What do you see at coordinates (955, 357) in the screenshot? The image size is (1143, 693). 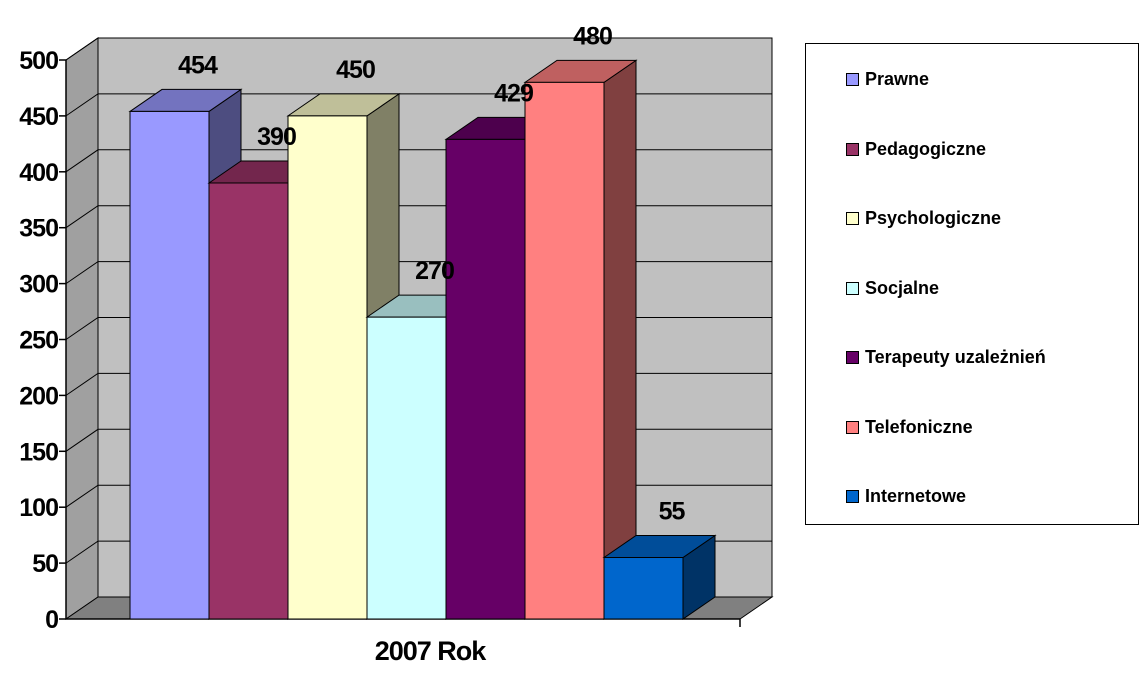 I see `legend-label: Terapeuty uzależnień` at bounding box center [955, 357].